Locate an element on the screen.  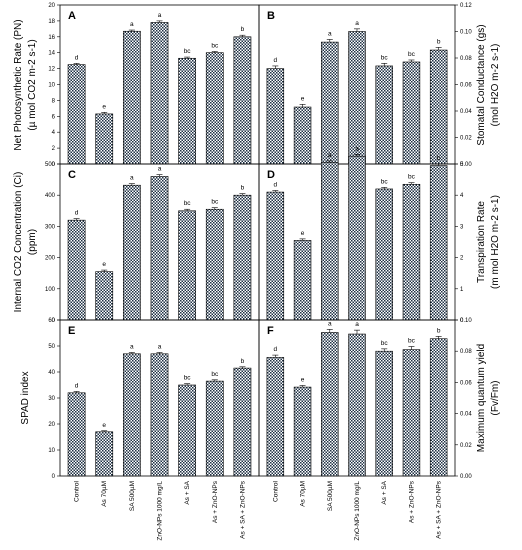
y-tick-label: 0.02 is located at coordinates (466, 446).